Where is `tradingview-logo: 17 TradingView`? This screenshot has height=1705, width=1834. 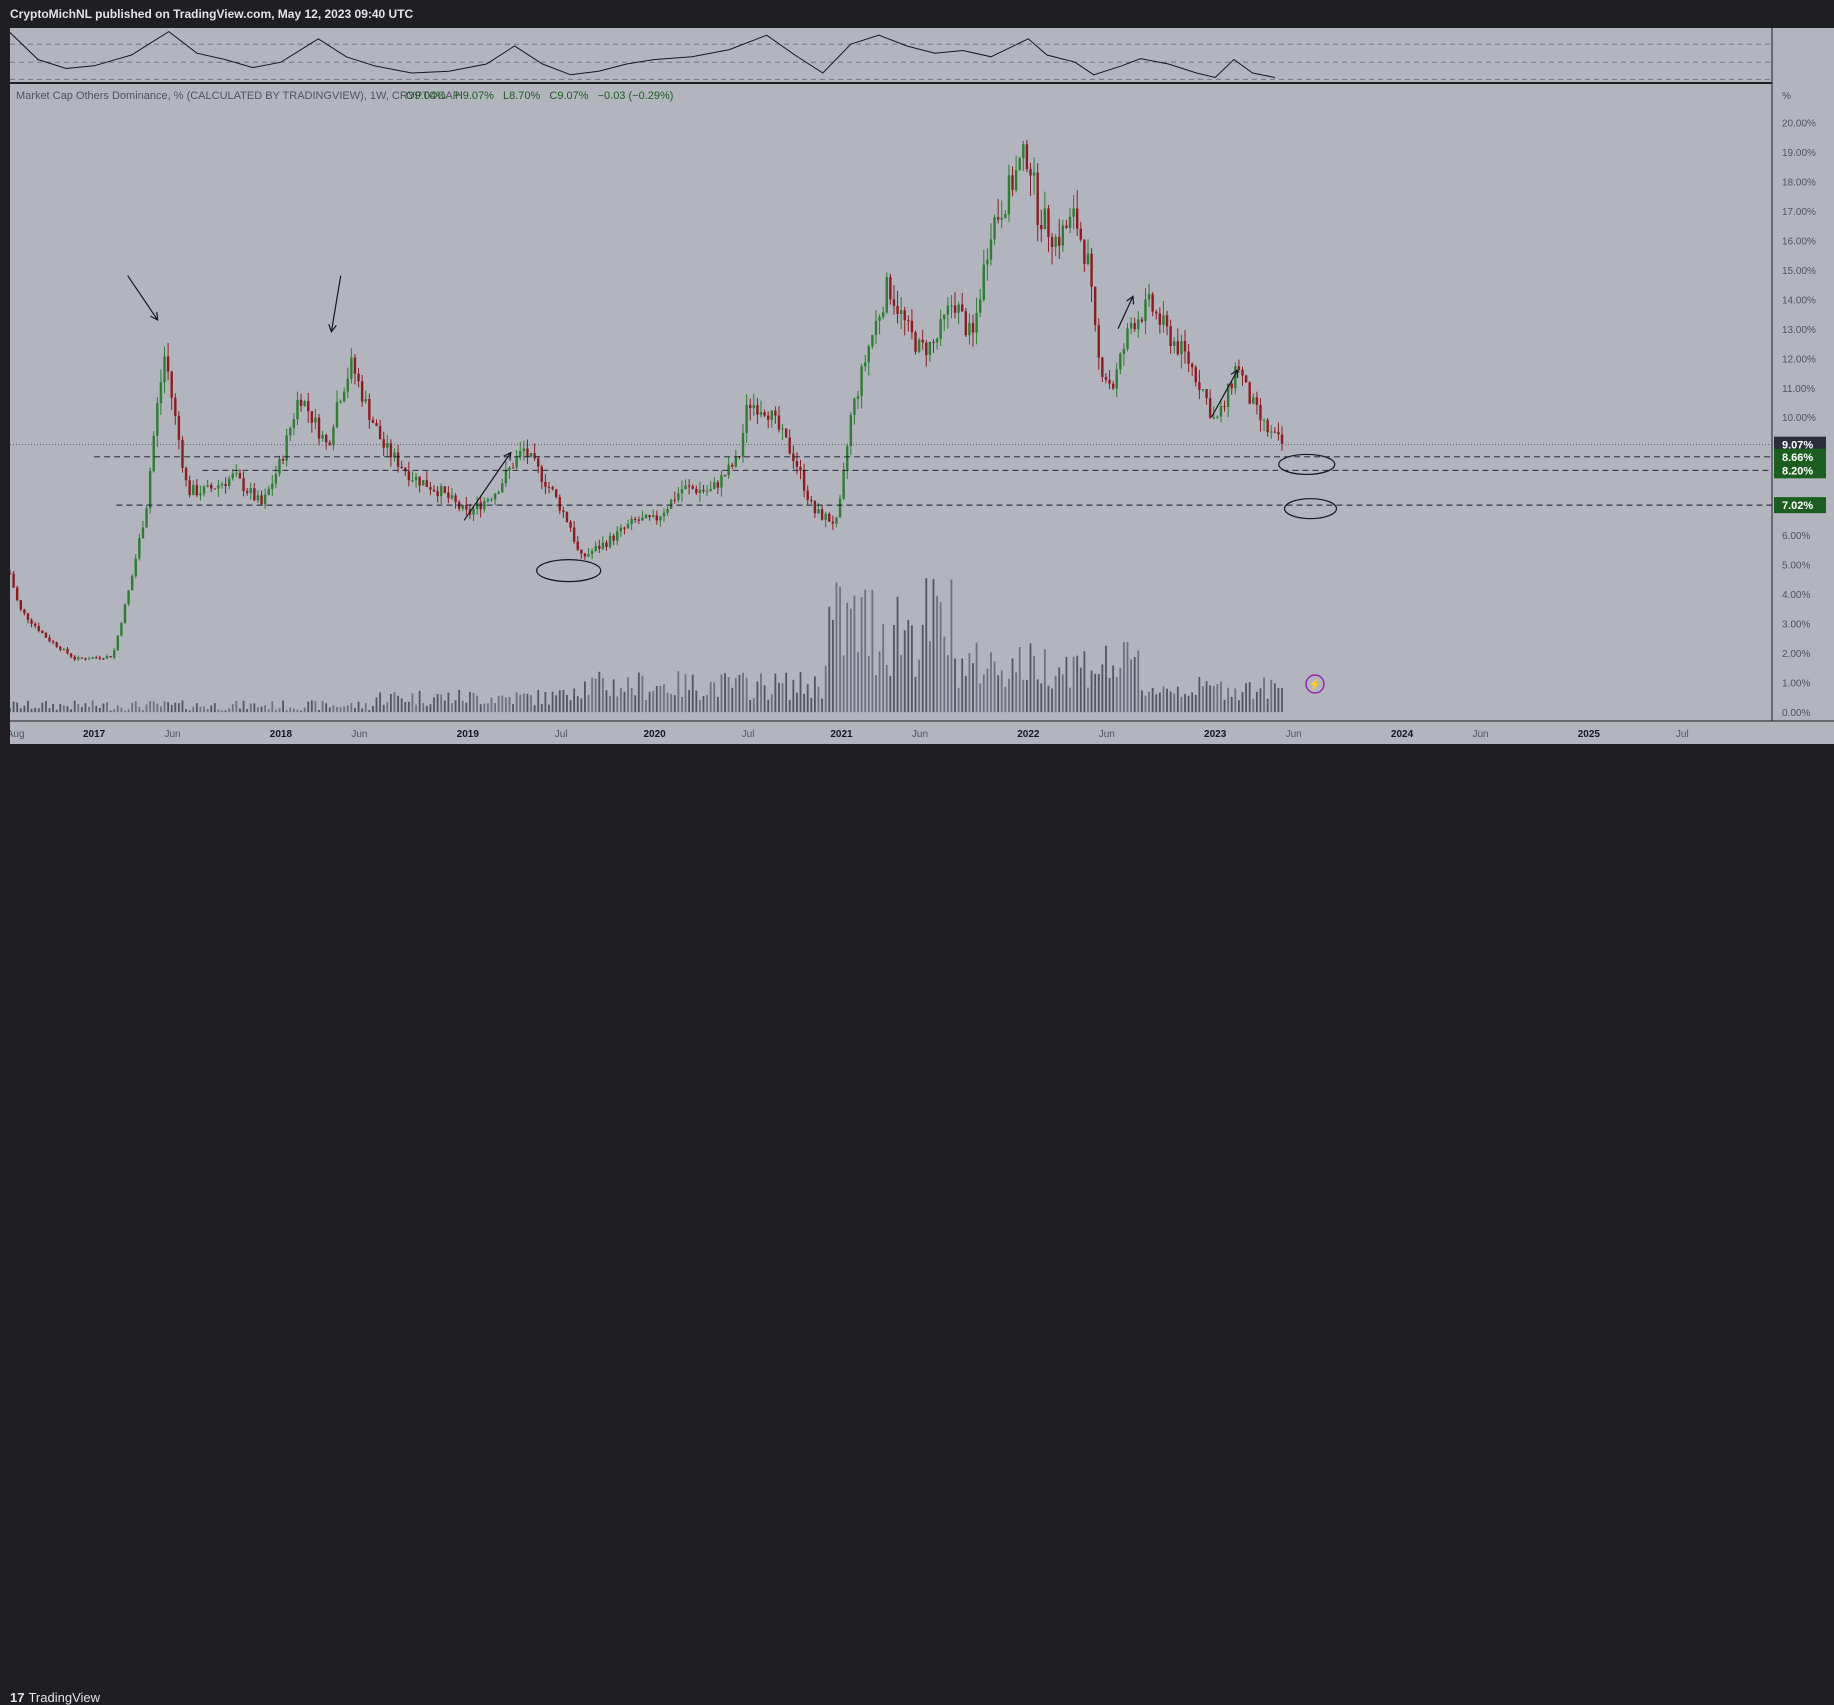 tradingview-logo: 17 TradingView is located at coordinates (55, 1697).